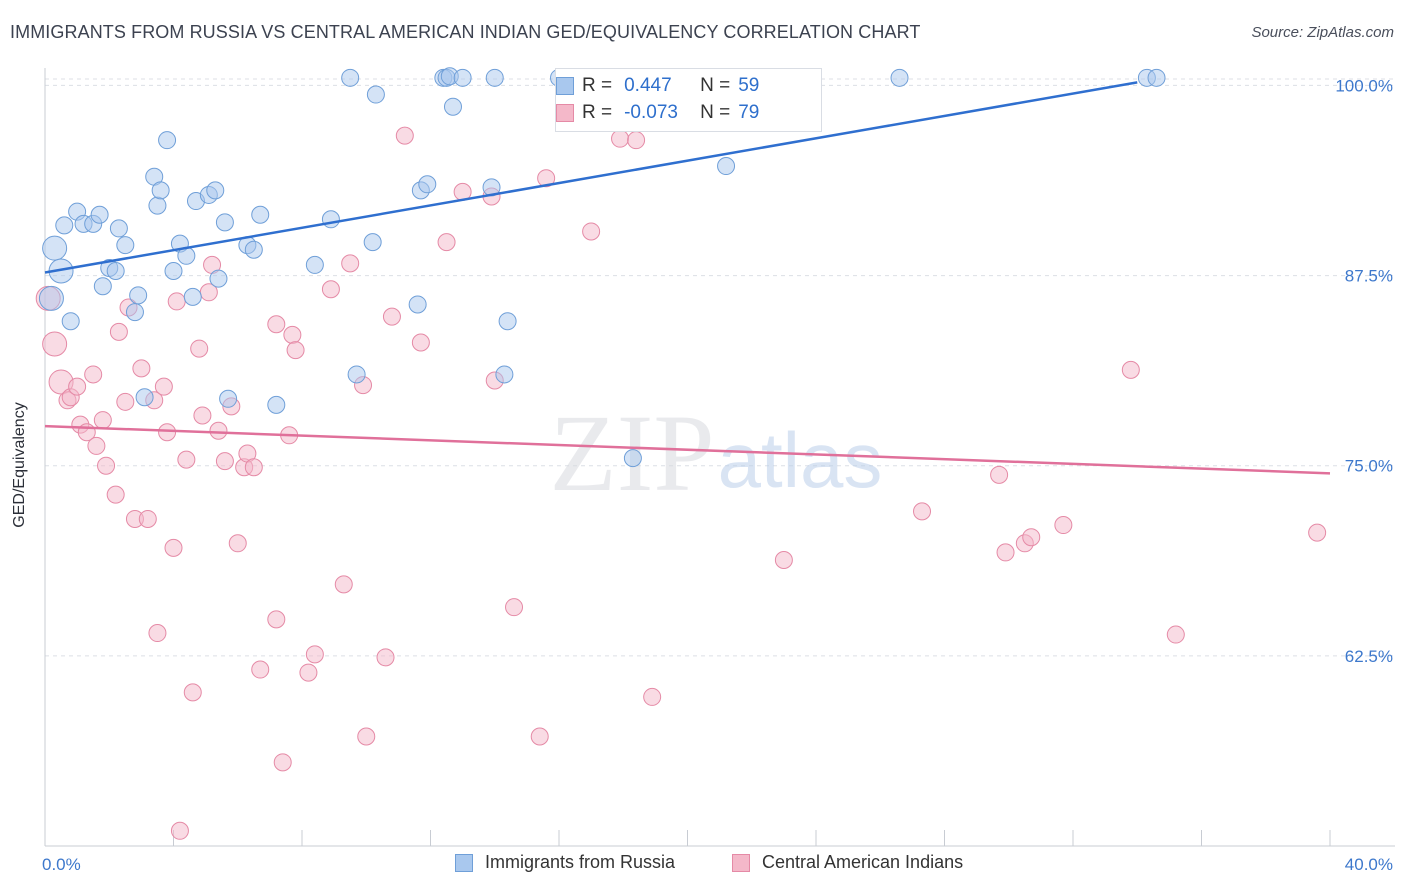 This screenshot has height=892, width=1406. Describe the element at coordinates (648, 85) in the screenshot. I see `legend-r-value: 0.447` at that location.